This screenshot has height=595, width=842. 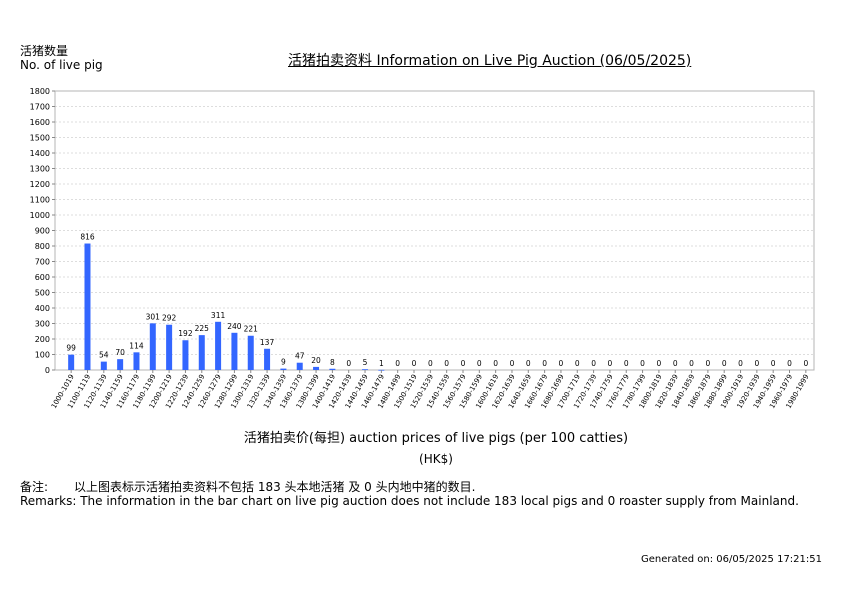 I want to click on bar-value-label: 99, so click(x=71, y=348).